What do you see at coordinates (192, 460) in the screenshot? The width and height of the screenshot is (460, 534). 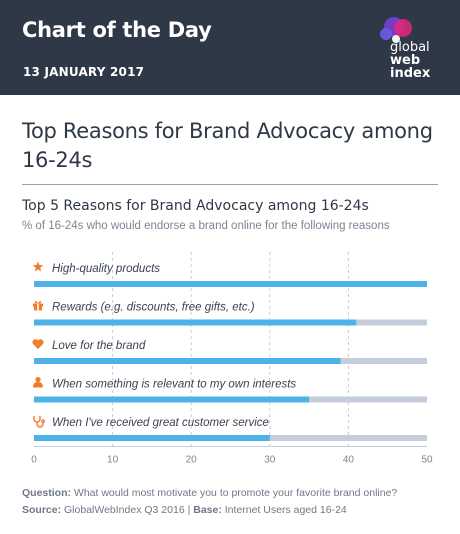 I see `x-tick-label: 20` at bounding box center [192, 460].